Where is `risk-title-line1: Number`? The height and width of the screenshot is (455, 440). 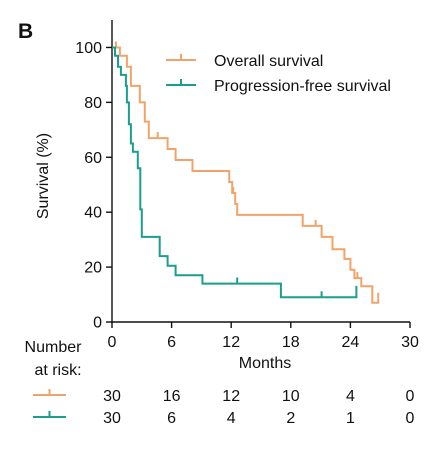 risk-title-line1: Number is located at coordinates (54, 347).